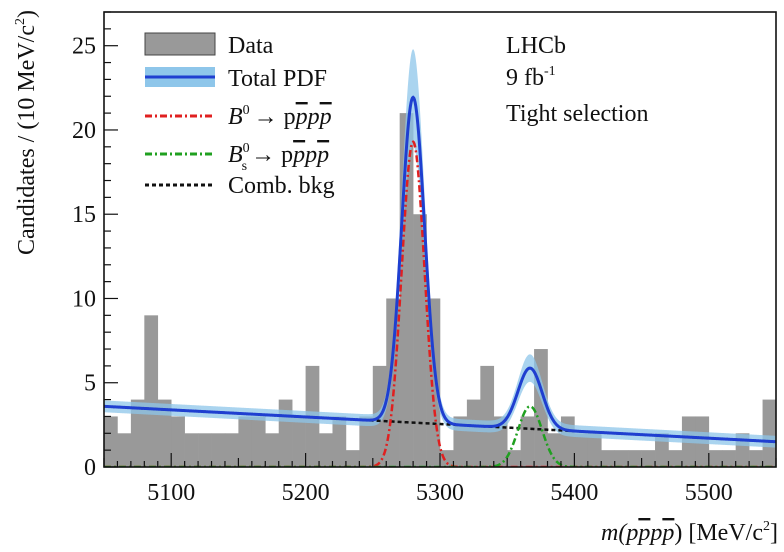 This screenshot has height=552, width=784. I want to click on x-tick-label: 5100, so click(171, 493).